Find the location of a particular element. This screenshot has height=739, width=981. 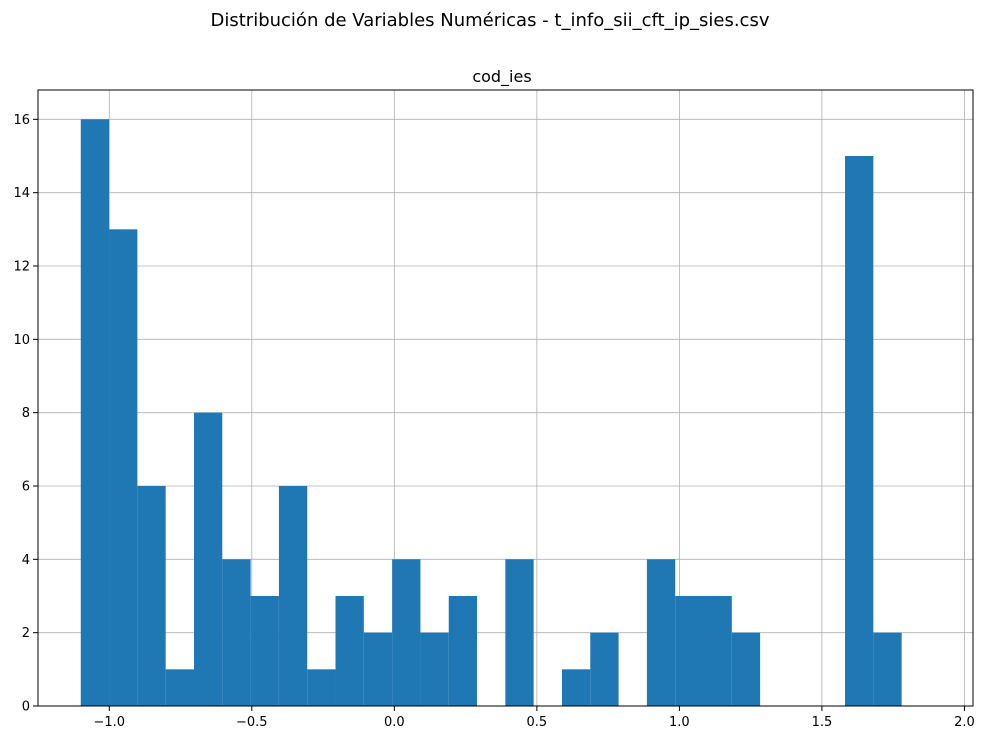

x-tick-label: −0.5 is located at coordinates (252, 722).